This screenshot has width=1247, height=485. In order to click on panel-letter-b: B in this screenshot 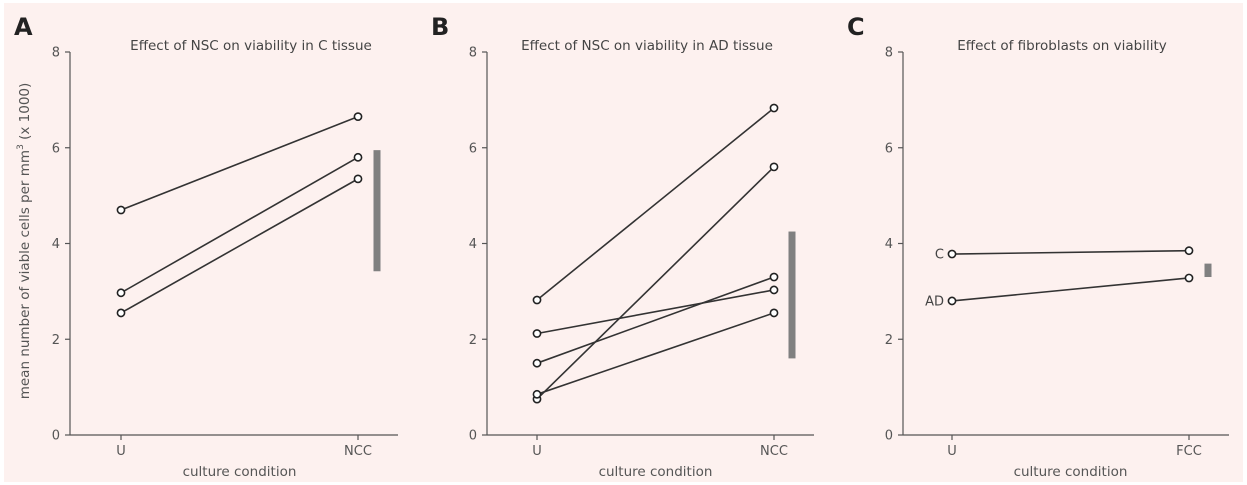, I will do `click(440, 27)`.